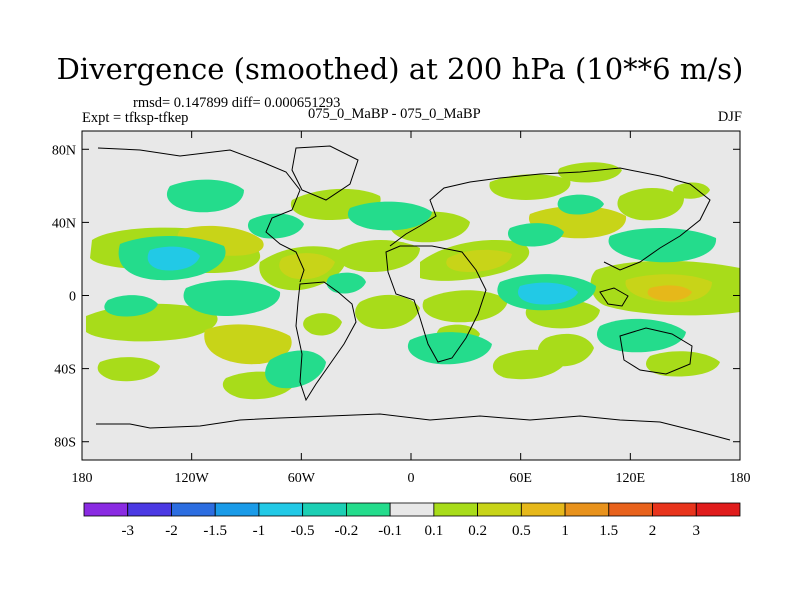  I want to click on lon-tick-label: 120E, so click(631, 478).